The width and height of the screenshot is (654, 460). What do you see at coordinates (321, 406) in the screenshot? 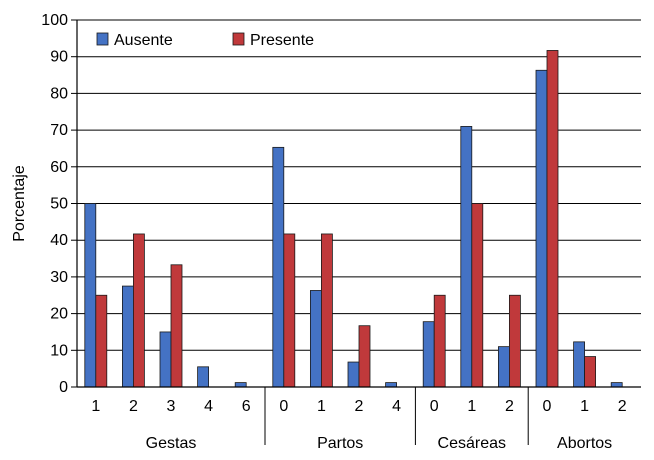
I see `x-tick-label-6: 1` at bounding box center [321, 406].